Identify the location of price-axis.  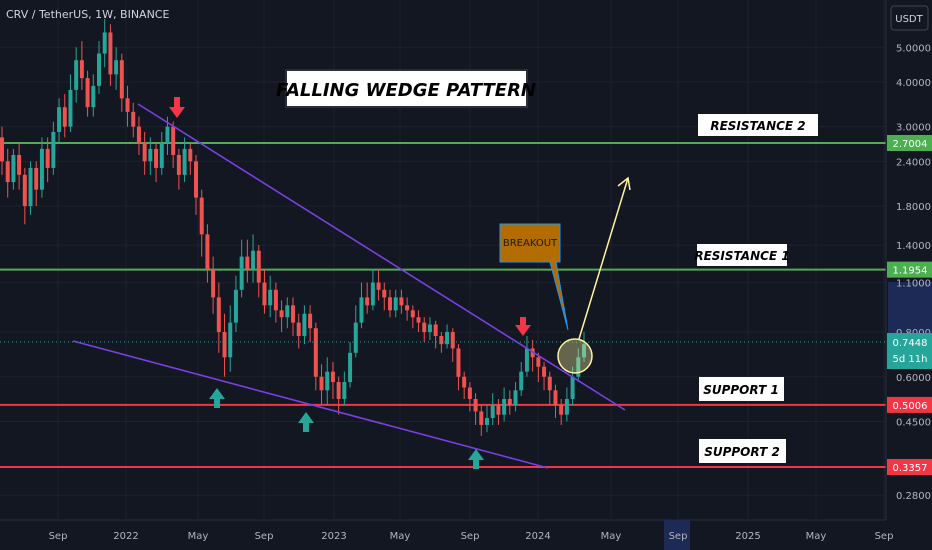
(909, 260).